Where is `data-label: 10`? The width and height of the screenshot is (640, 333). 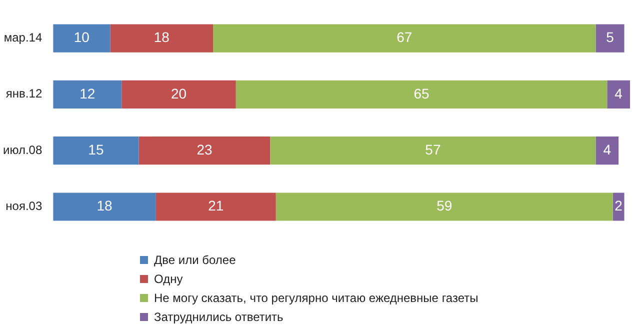 data-label: 10 is located at coordinates (82, 37).